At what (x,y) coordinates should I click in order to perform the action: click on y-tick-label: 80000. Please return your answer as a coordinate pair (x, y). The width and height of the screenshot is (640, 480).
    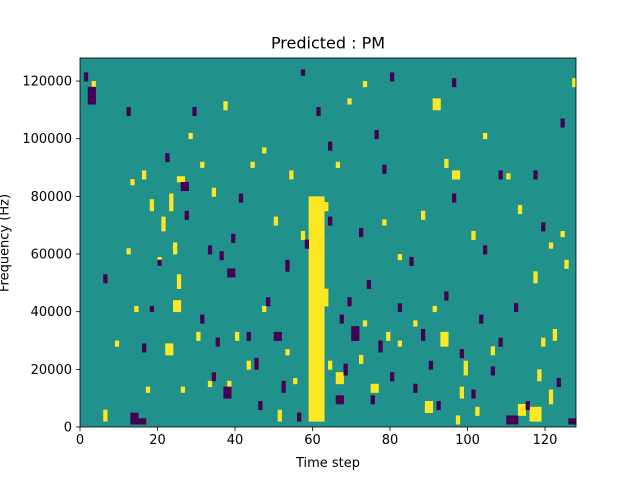
    Looking at the image, I should click on (51, 197).